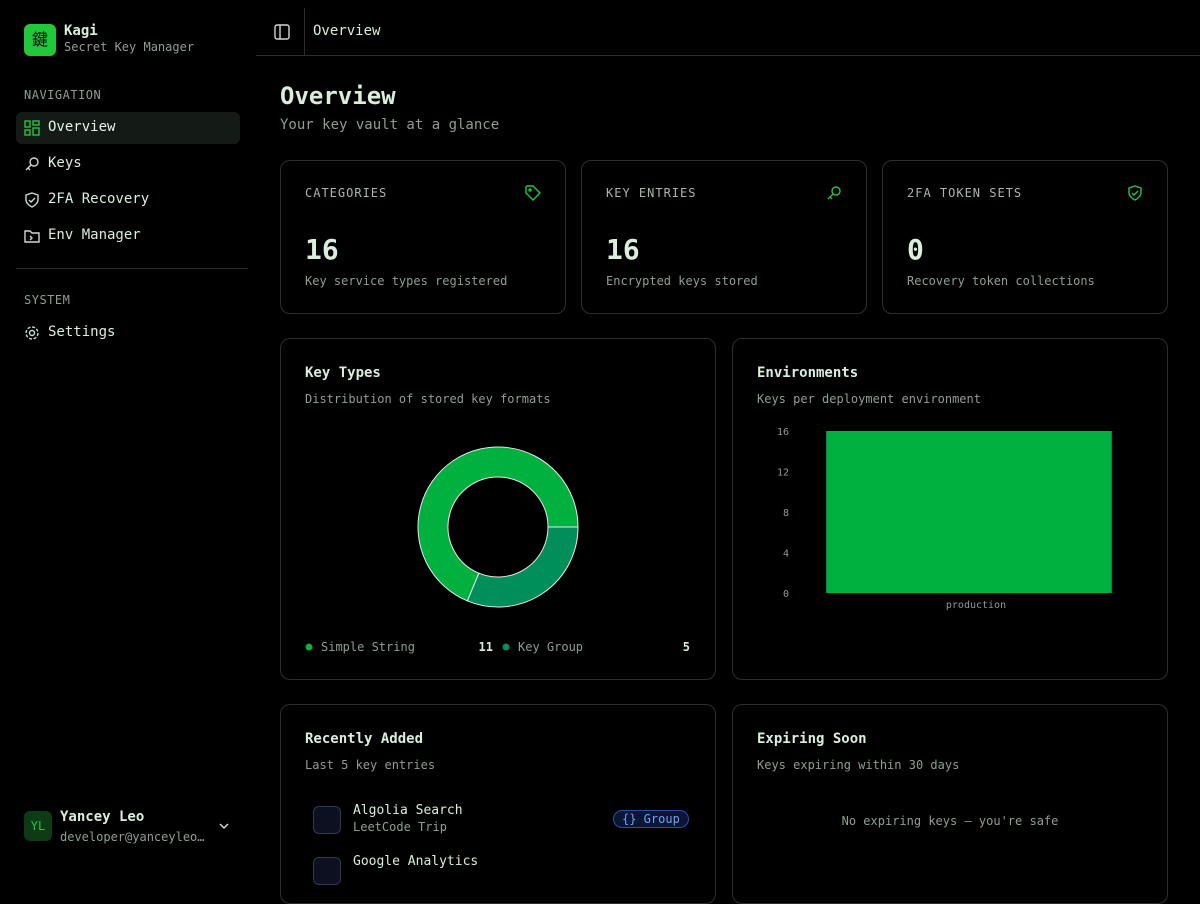 The height and width of the screenshot is (904, 1200). Describe the element at coordinates (370, 765) in the screenshot. I see `card-subtitle: Last 5 key entries` at that location.